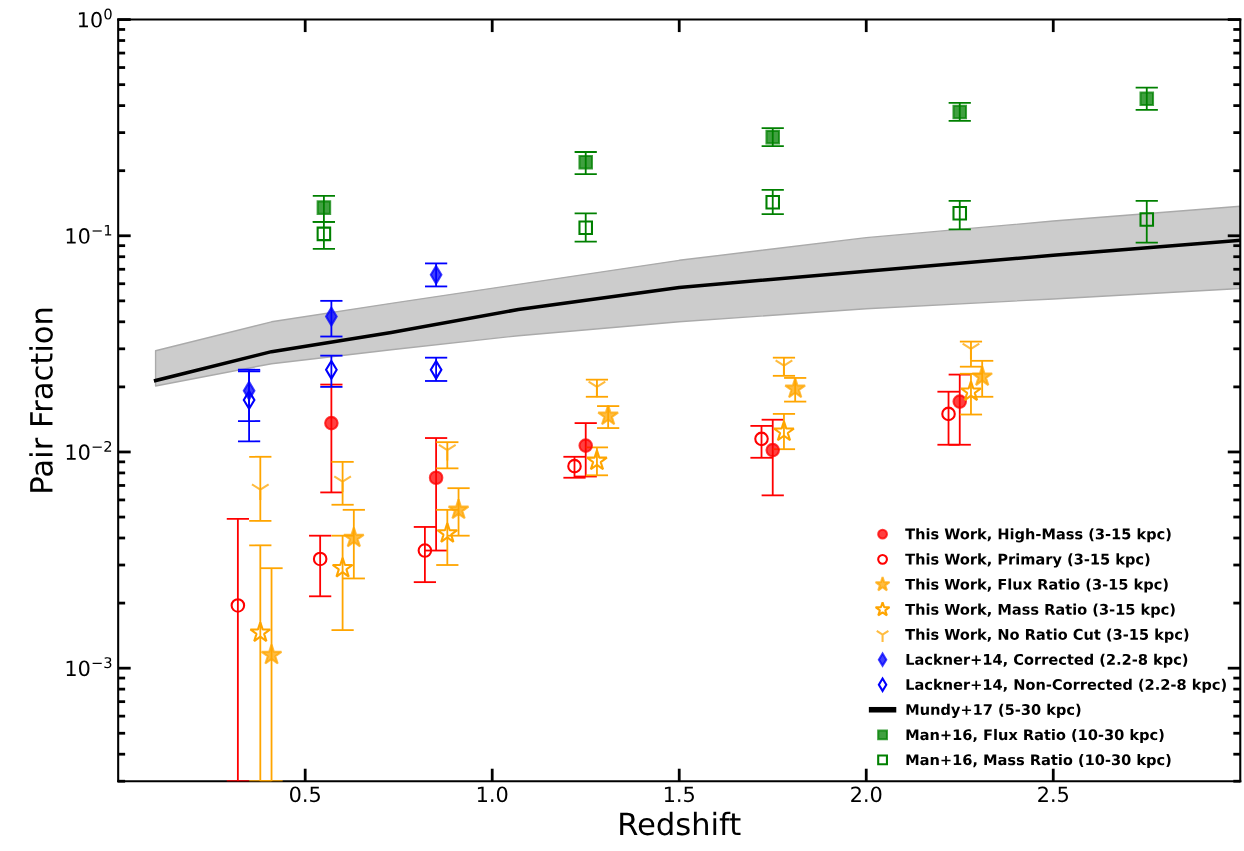 Image resolution: width=1244 pixels, height=851 pixels. I want to click on legend-label: This Work, Flux Ratio (3-15 kpc), so click(1036, 585).